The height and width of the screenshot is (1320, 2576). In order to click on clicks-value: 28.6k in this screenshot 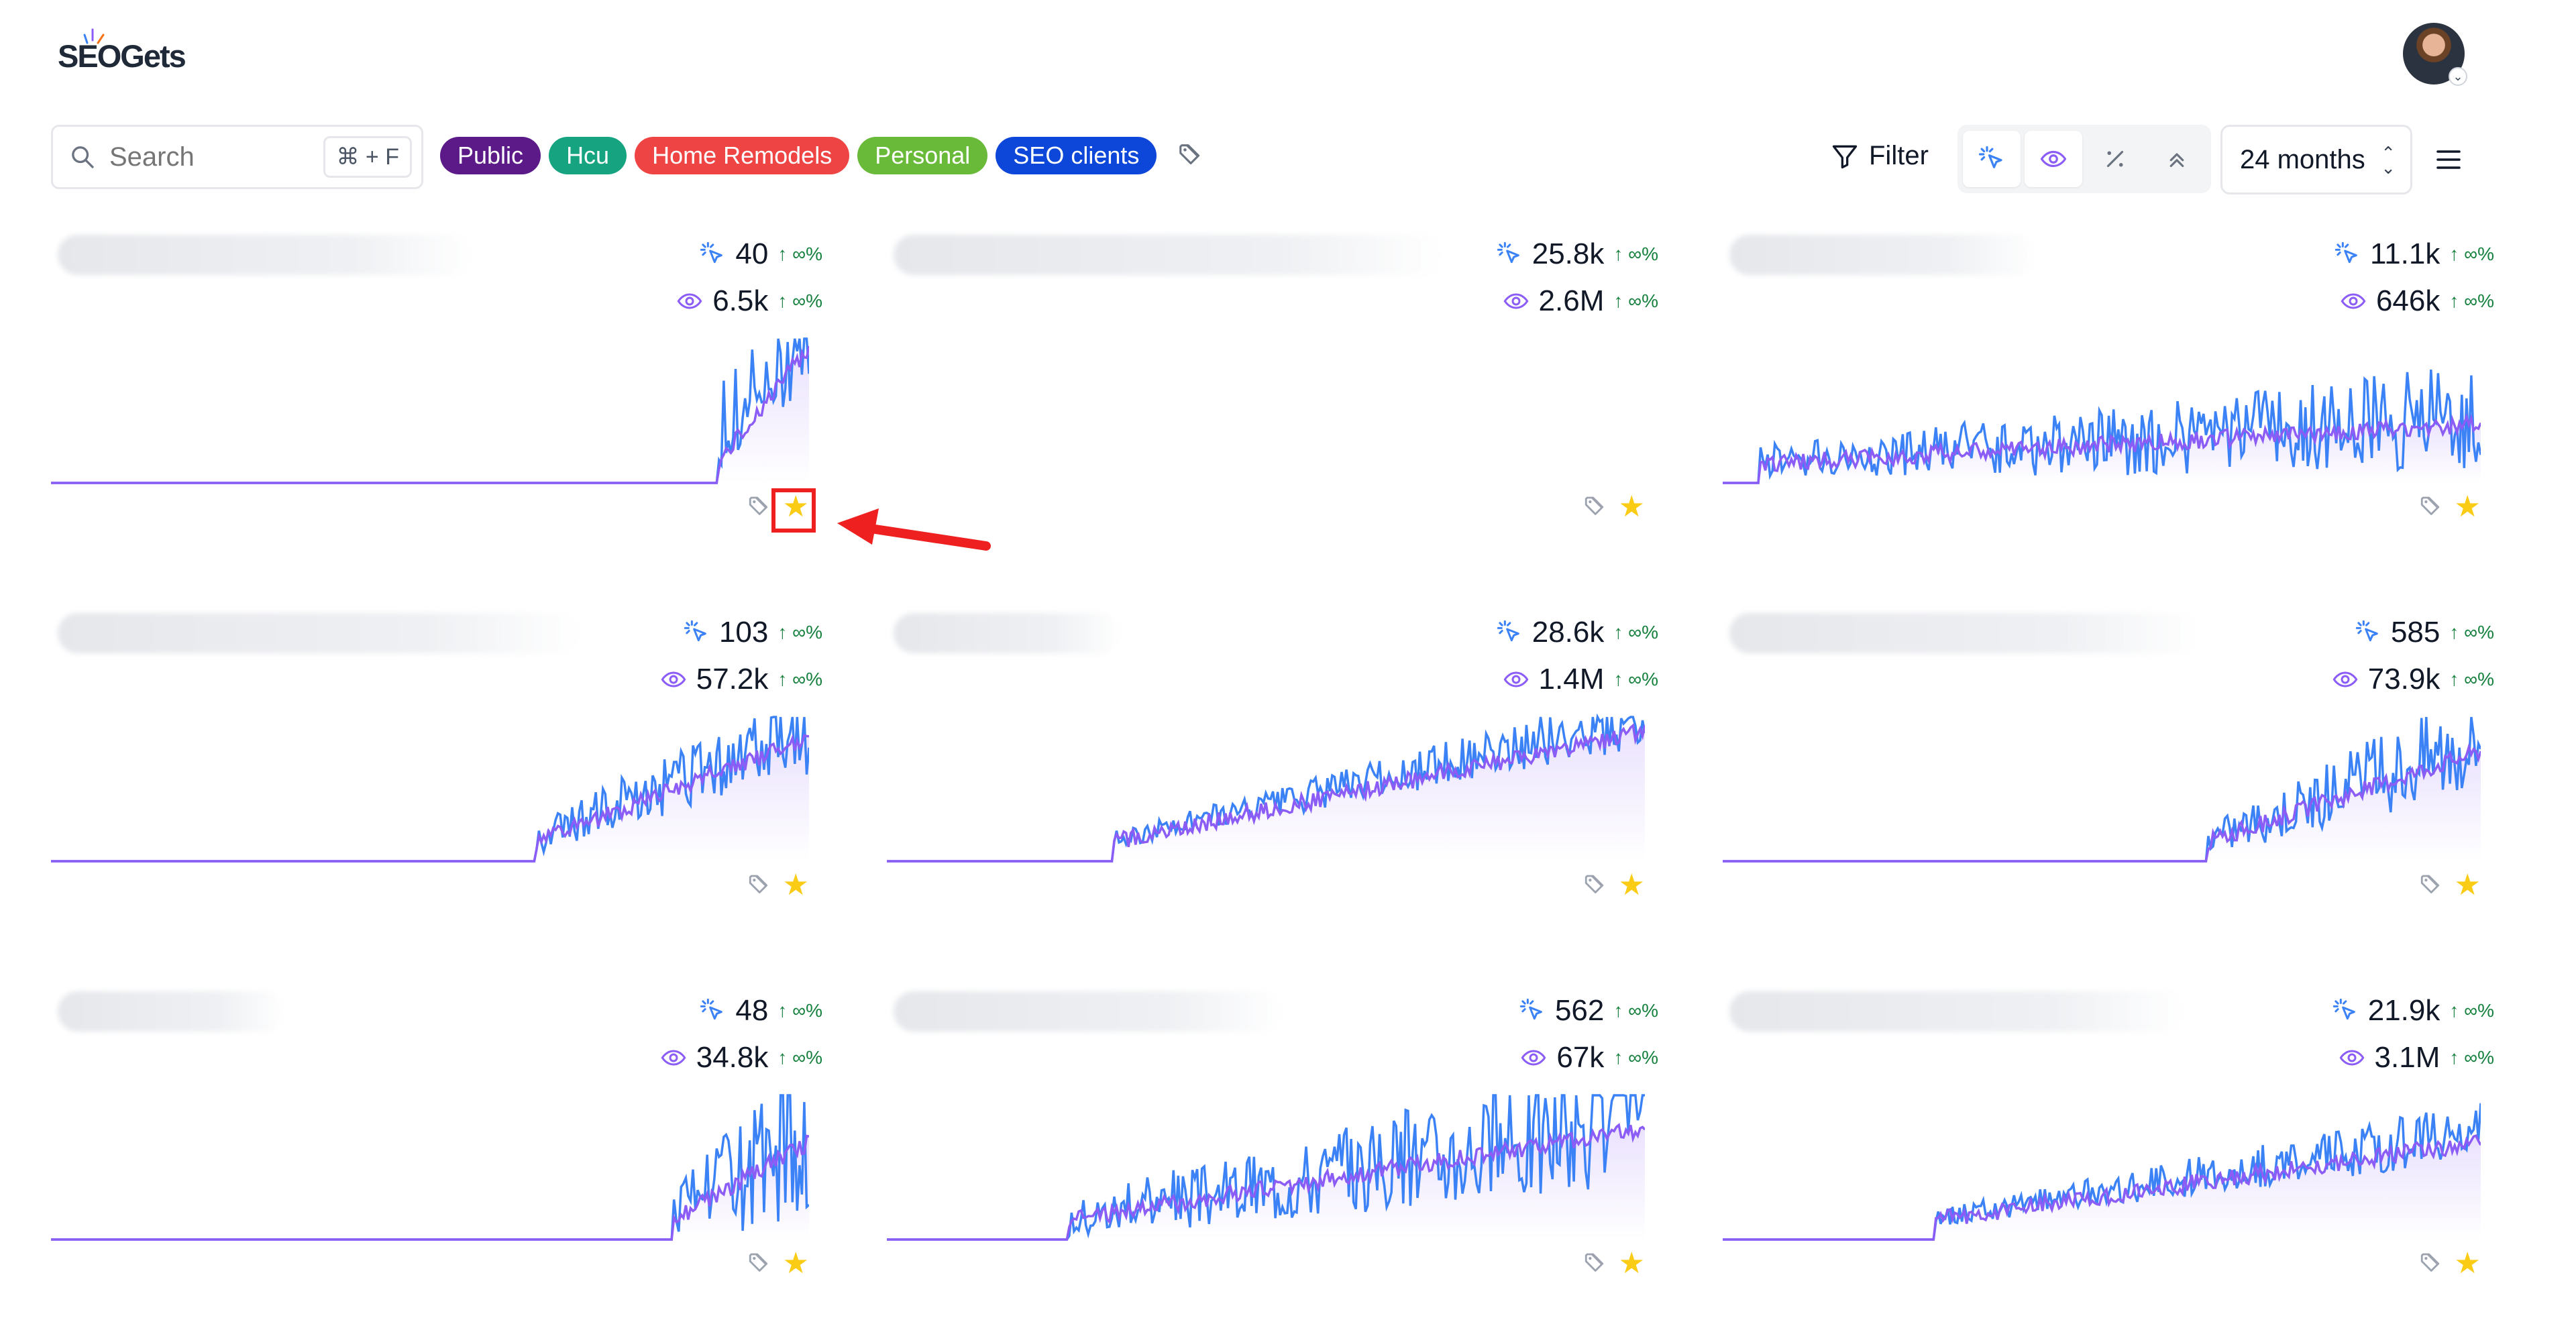, I will do `click(1568, 632)`.